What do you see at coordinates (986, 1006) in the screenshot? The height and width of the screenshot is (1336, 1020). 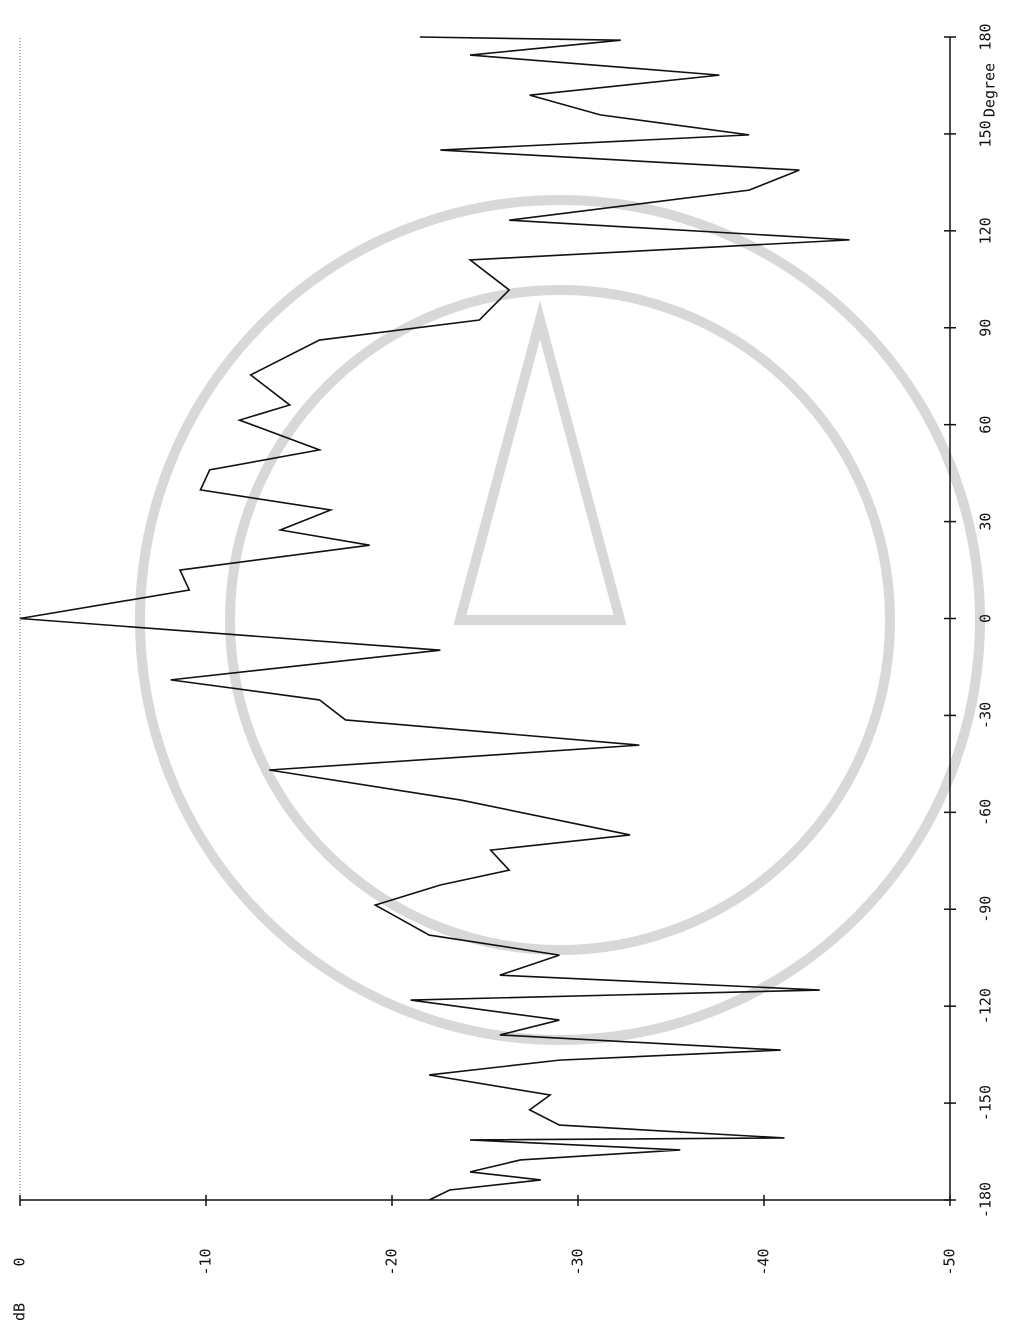 I see `x-tick-label: -120` at bounding box center [986, 1006].